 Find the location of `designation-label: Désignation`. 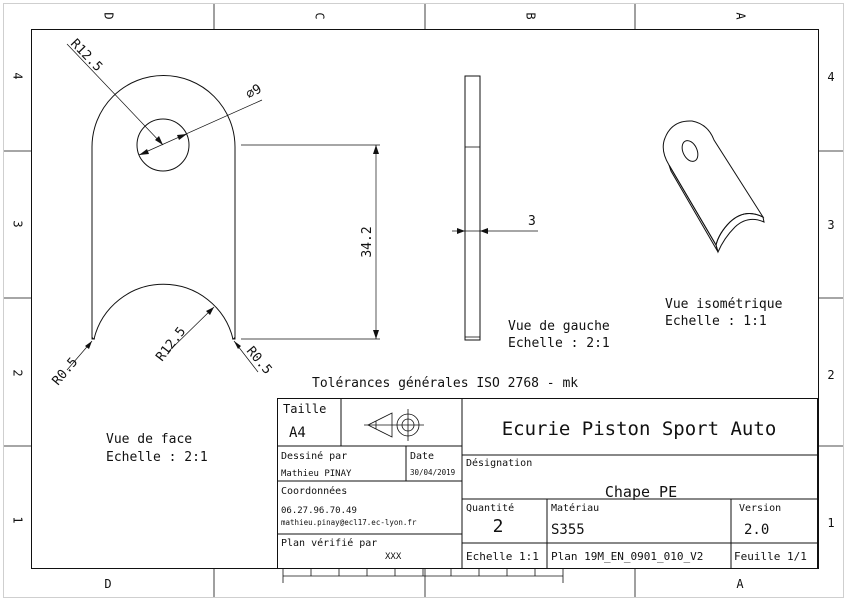

designation-label: Désignation is located at coordinates (499, 463).